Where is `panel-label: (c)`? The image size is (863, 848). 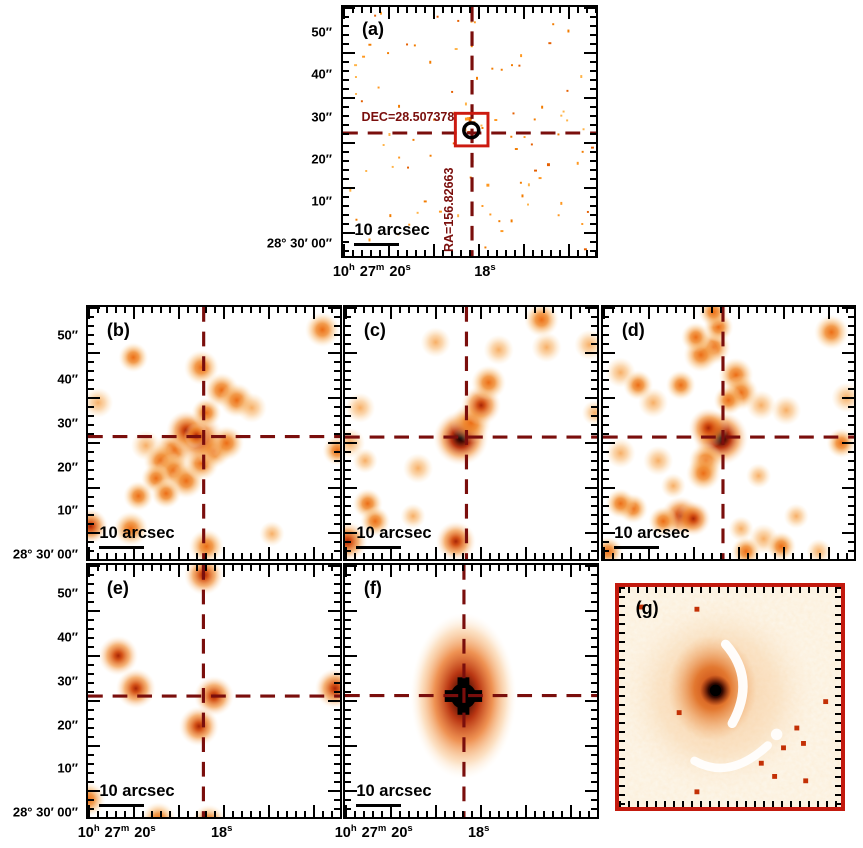 panel-label: (c) is located at coordinates (374, 329).